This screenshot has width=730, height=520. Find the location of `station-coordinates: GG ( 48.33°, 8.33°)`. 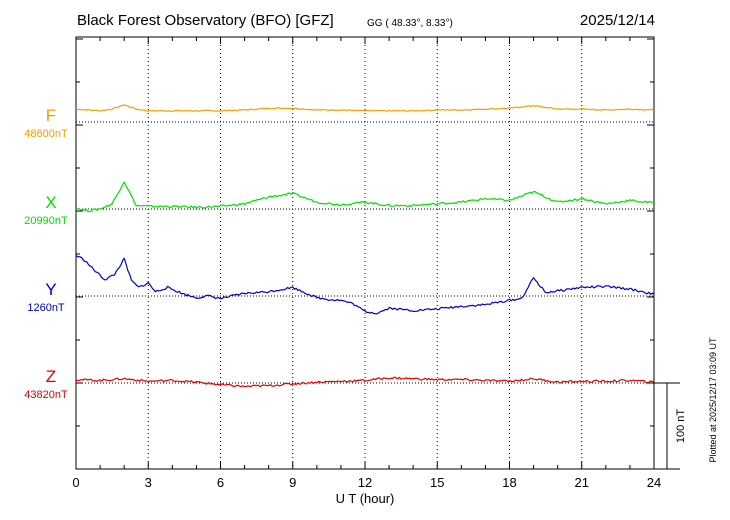

station-coordinates: GG ( 48.33°, 8.33°) is located at coordinates (410, 23).